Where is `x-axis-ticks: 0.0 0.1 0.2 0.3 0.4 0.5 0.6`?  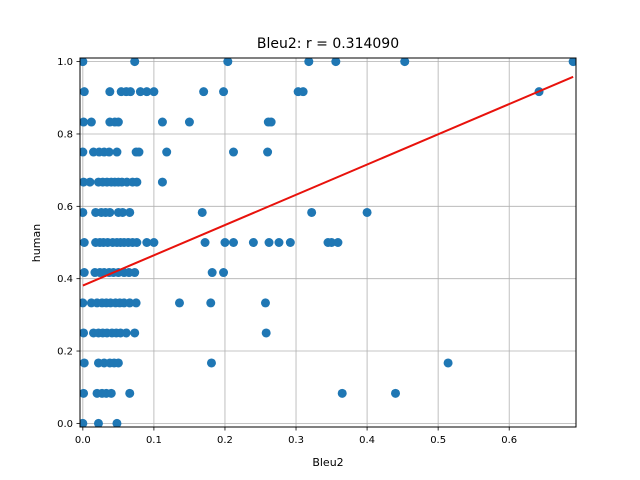 x-axis-ticks: 0.0 0.1 0.2 0.3 0.4 0.5 0.6 is located at coordinates (296, 436).